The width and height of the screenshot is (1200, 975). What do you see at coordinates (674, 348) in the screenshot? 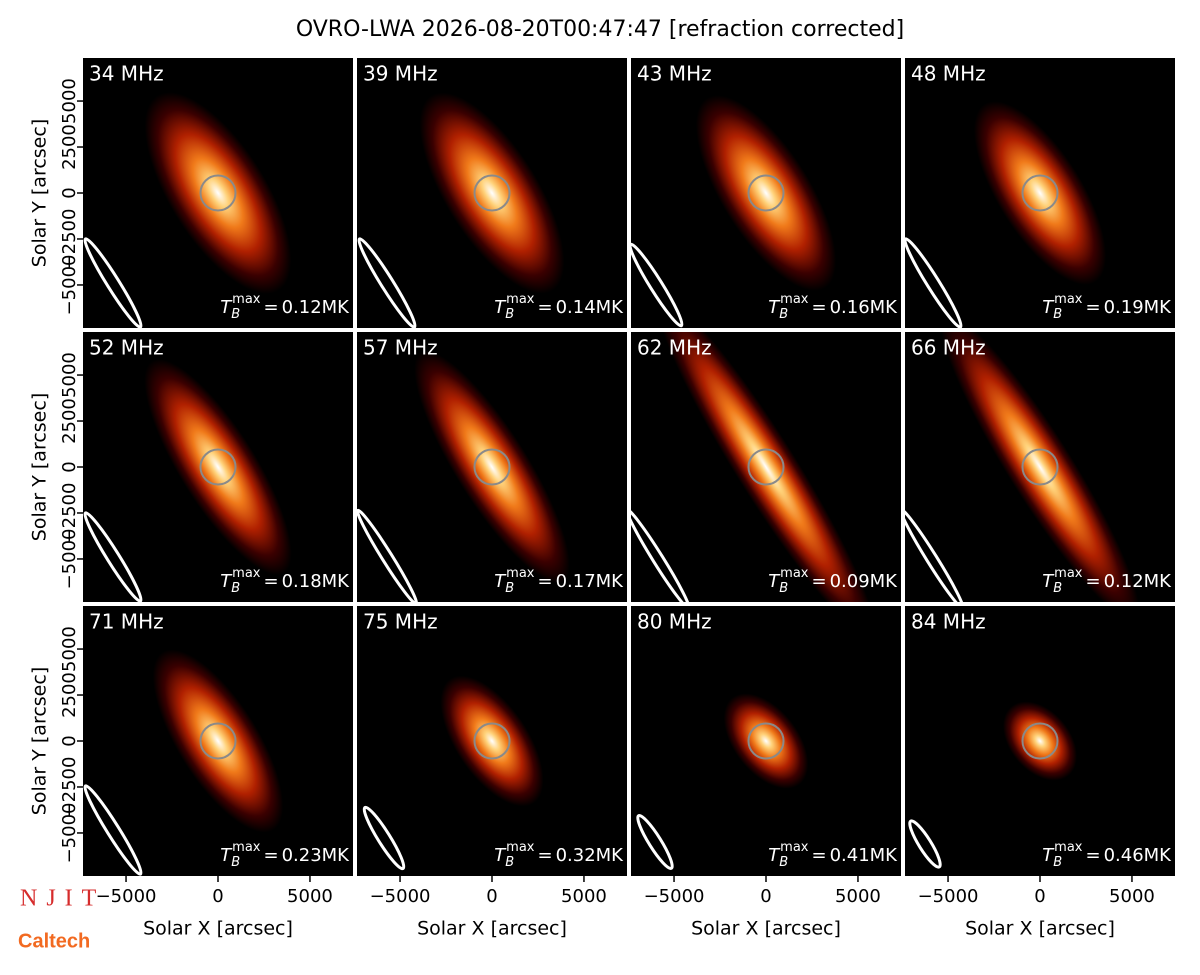
I see `frequency-label: 62 MHz` at bounding box center [674, 348].